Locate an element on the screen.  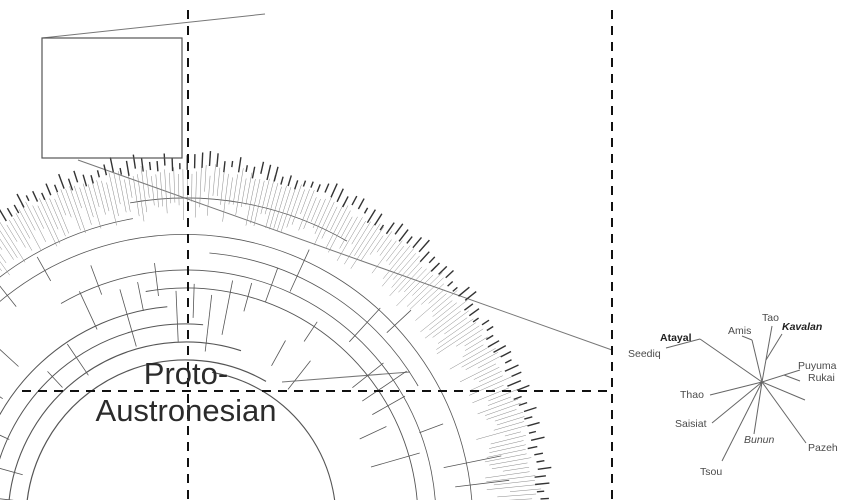
taxon-label-seediq: Seediq is located at coordinates (644, 354).